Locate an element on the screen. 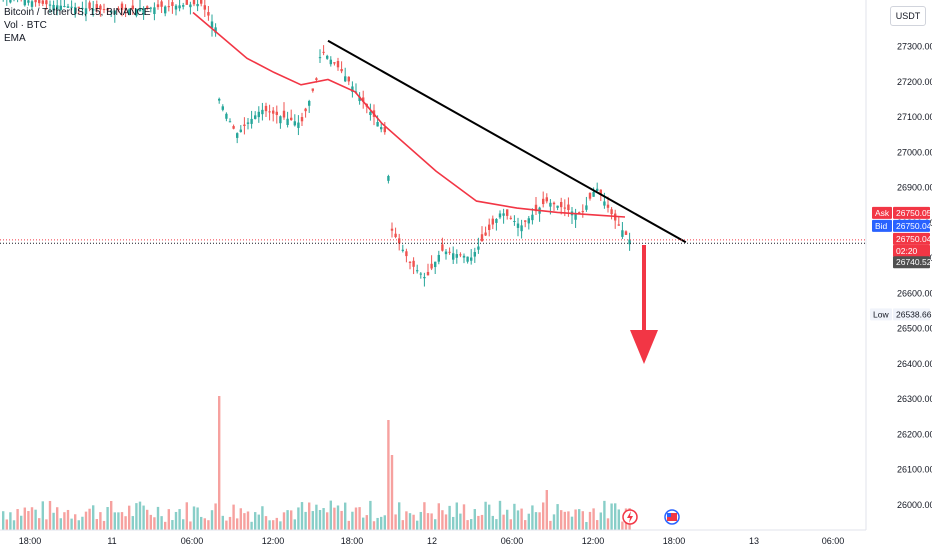 Image resolution: width=932 pixels, height=555 pixels. currency-button: USDT is located at coordinates (908, 16).